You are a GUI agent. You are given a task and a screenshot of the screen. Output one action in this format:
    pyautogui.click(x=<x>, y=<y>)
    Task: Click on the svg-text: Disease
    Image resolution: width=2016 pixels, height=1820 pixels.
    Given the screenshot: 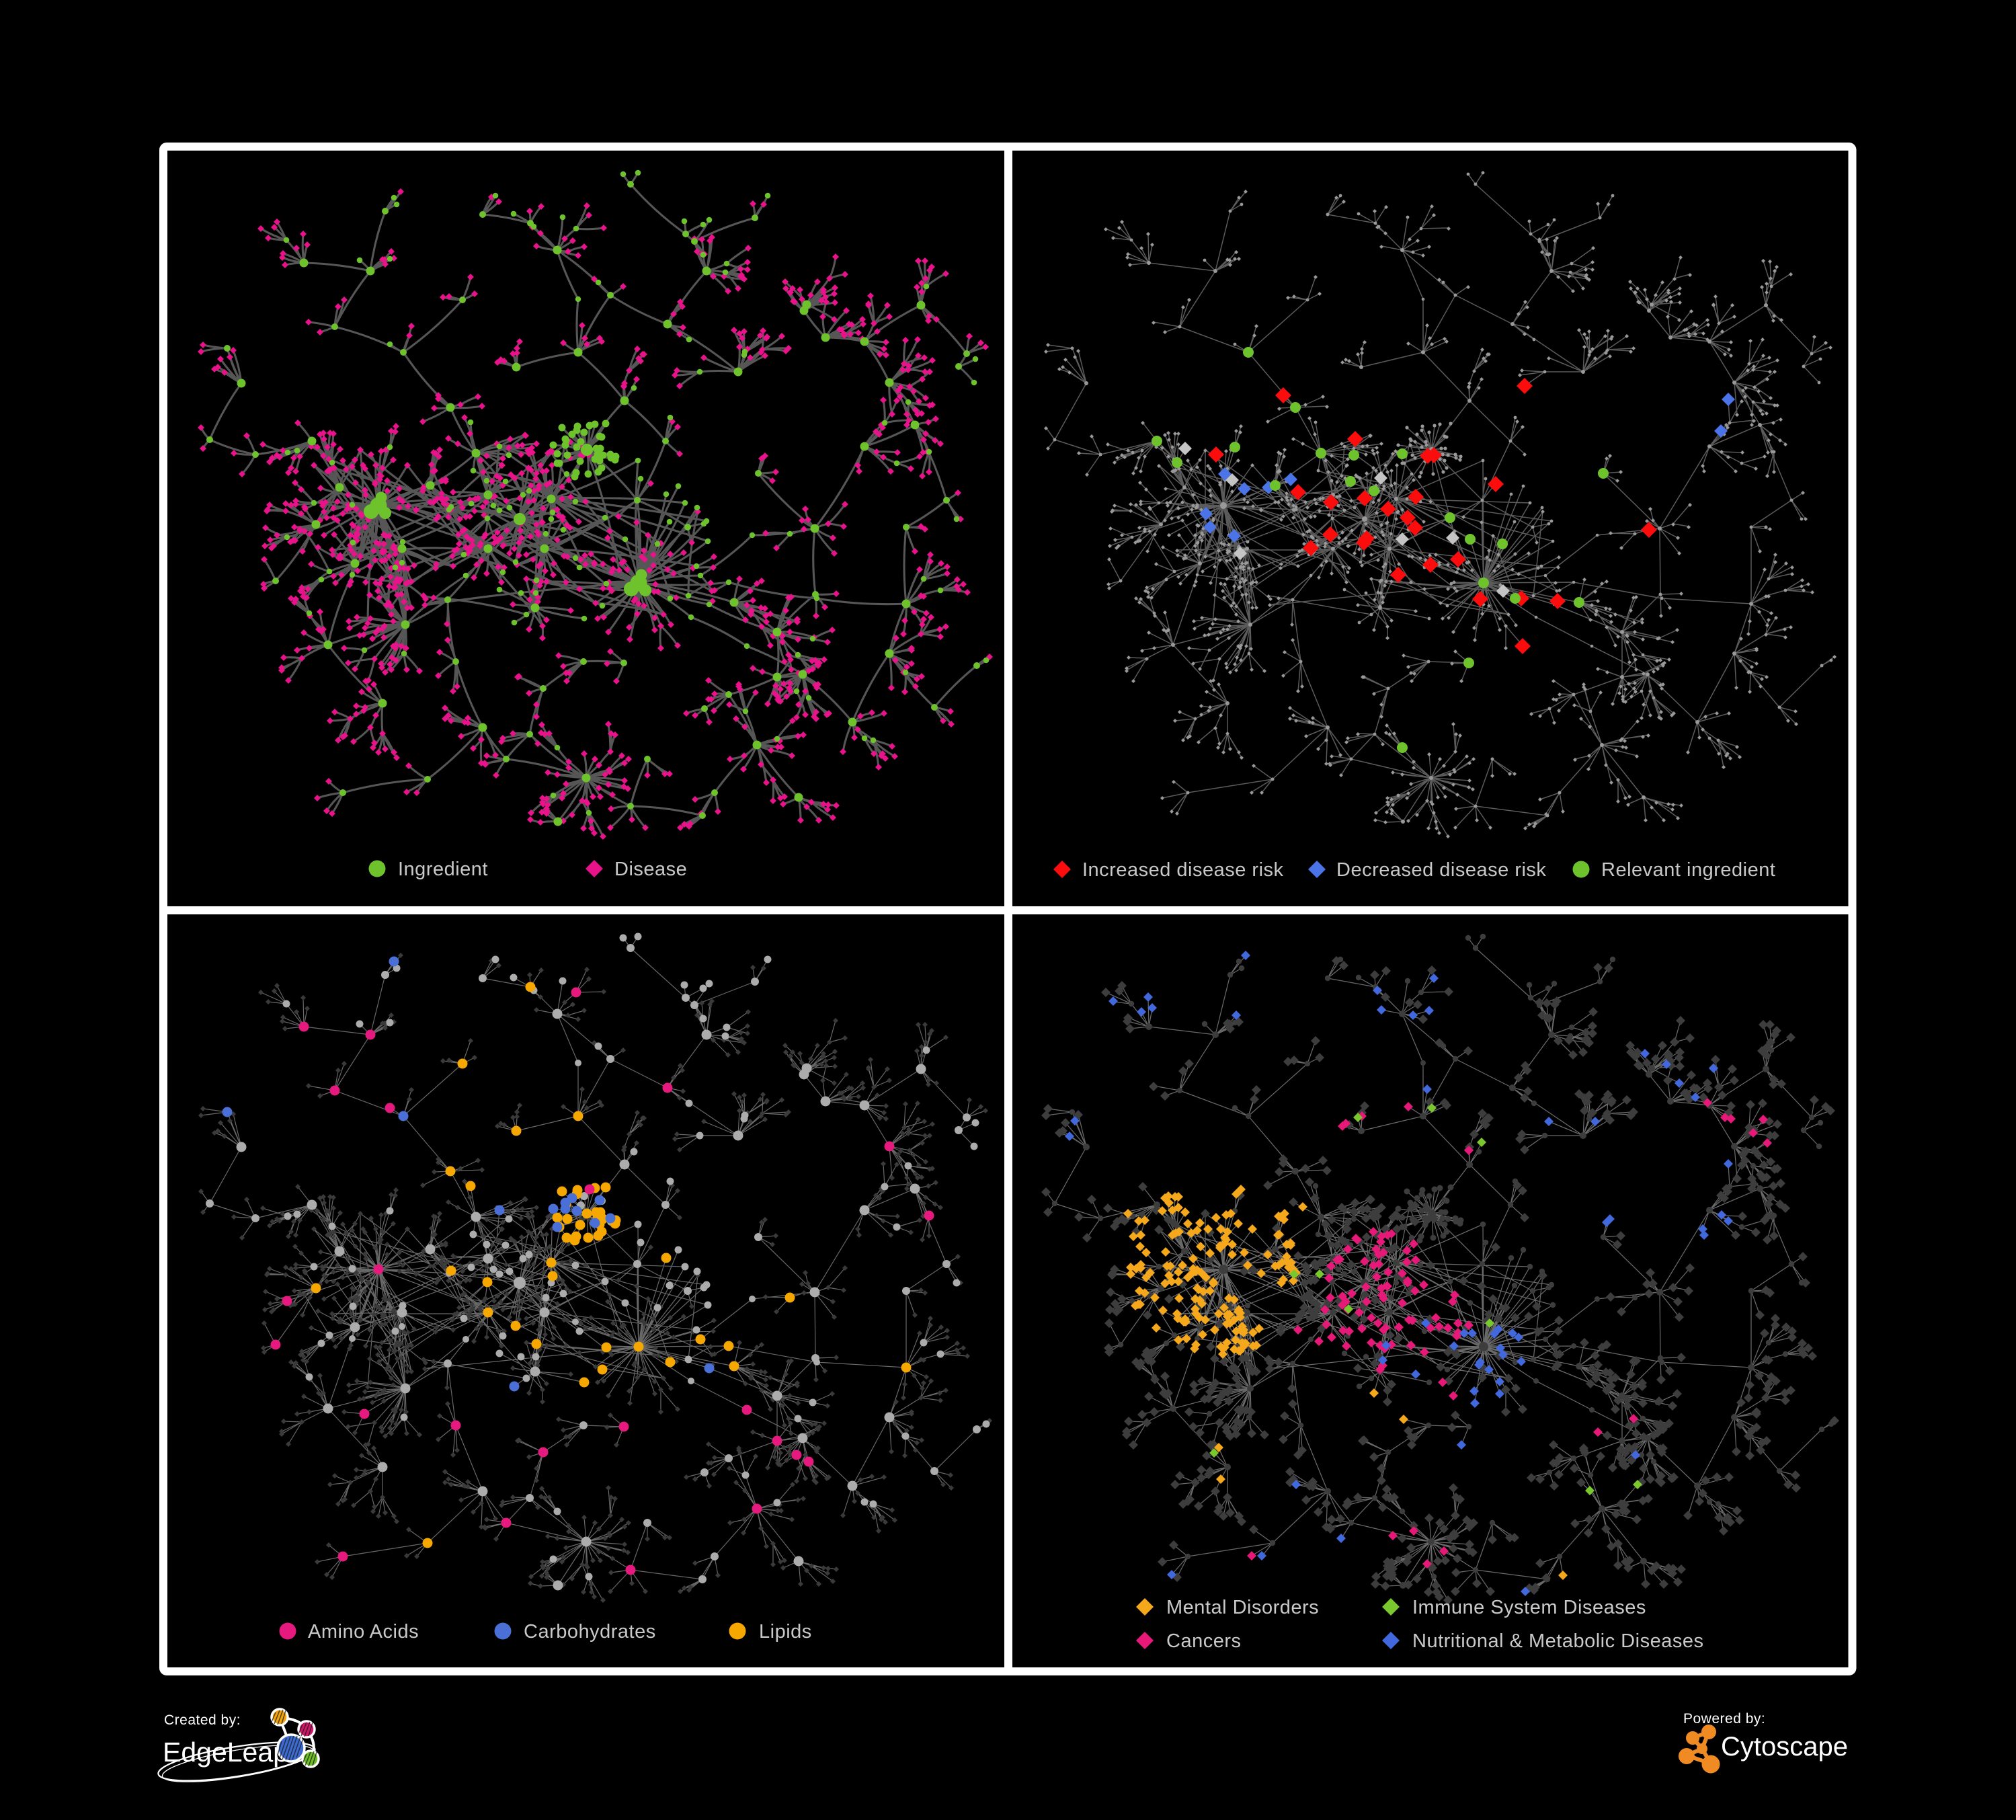 What is the action you would take?
    pyautogui.click(x=650, y=869)
    